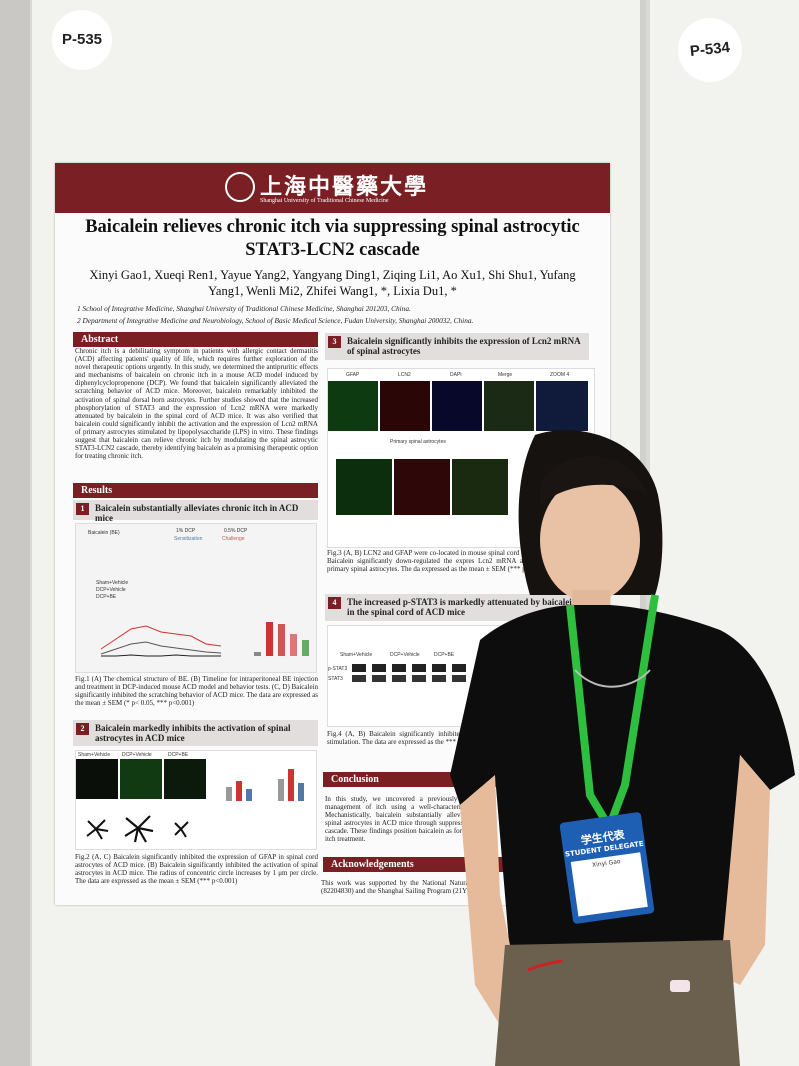 The height and width of the screenshot is (1066, 799). I want to click on logo, so click(240, 187).